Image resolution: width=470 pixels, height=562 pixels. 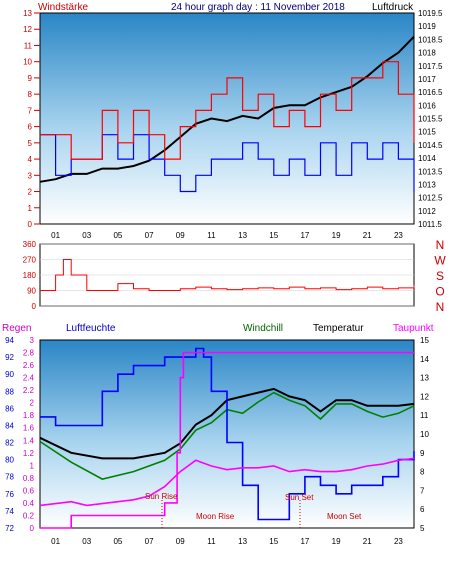 What do you see at coordinates (430, 198) in the screenshot?
I see `pressure-tick-label: 1012.5` at bounding box center [430, 198].